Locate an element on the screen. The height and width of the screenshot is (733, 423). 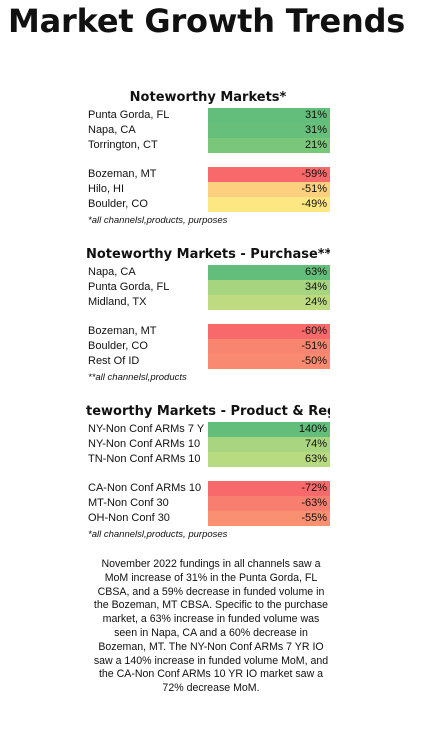
page-title: Market Growth Trends is located at coordinates (207, 21).